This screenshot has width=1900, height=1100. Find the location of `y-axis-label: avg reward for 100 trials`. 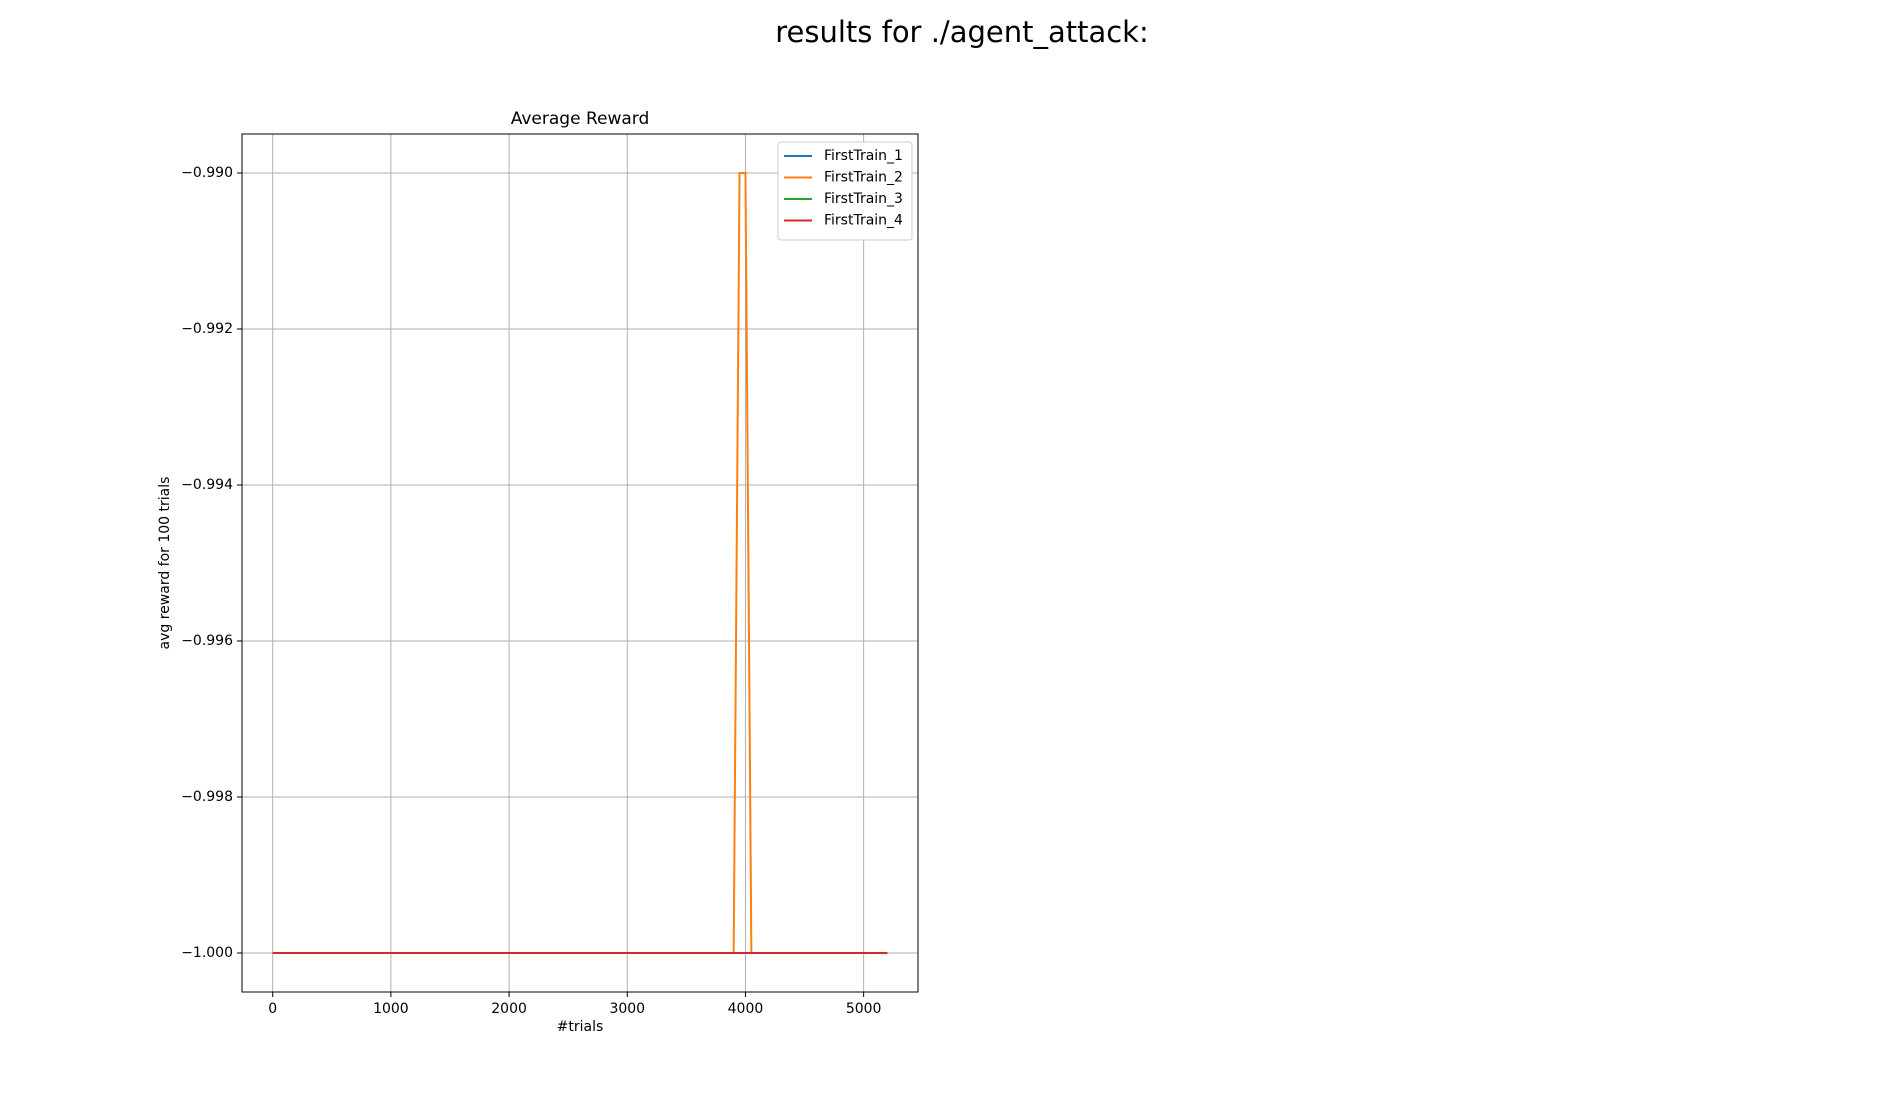

y-axis-label: avg reward for 100 trials is located at coordinates (165, 563).